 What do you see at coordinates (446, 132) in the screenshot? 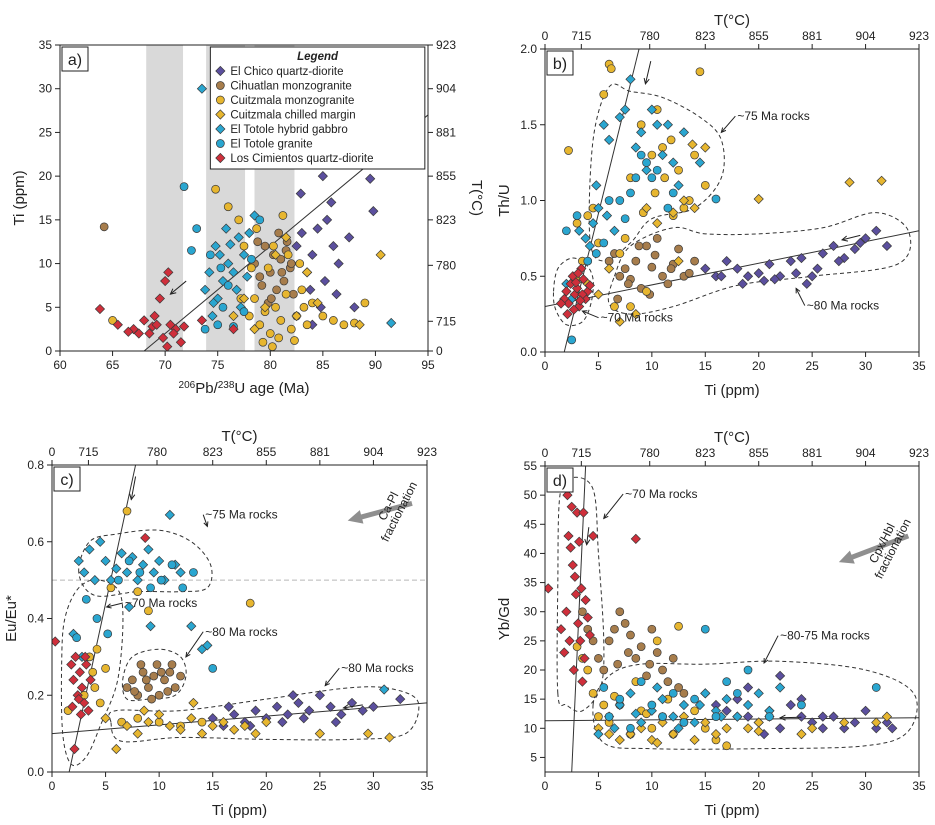
I see `right-tick-label: 881` at bounding box center [446, 132].